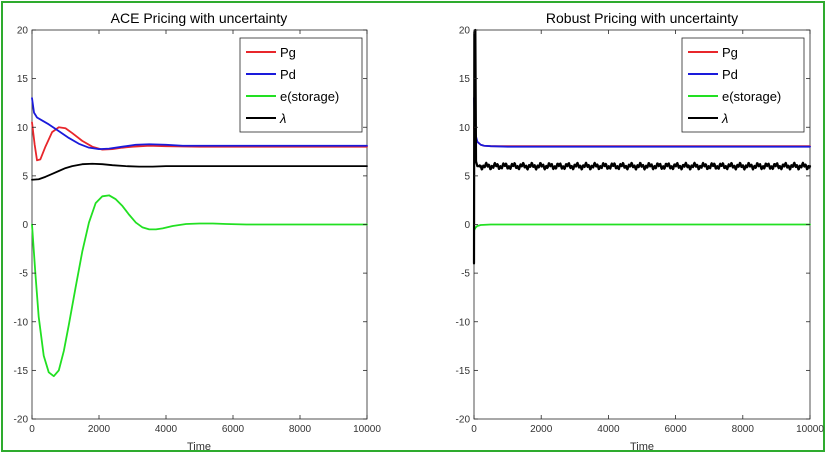 The image size is (830, 457). What do you see at coordinates (642, 18) in the screenshot?
I see `chart-title: Robust Pricing with uncertainty` at bounding box center [642, 18].